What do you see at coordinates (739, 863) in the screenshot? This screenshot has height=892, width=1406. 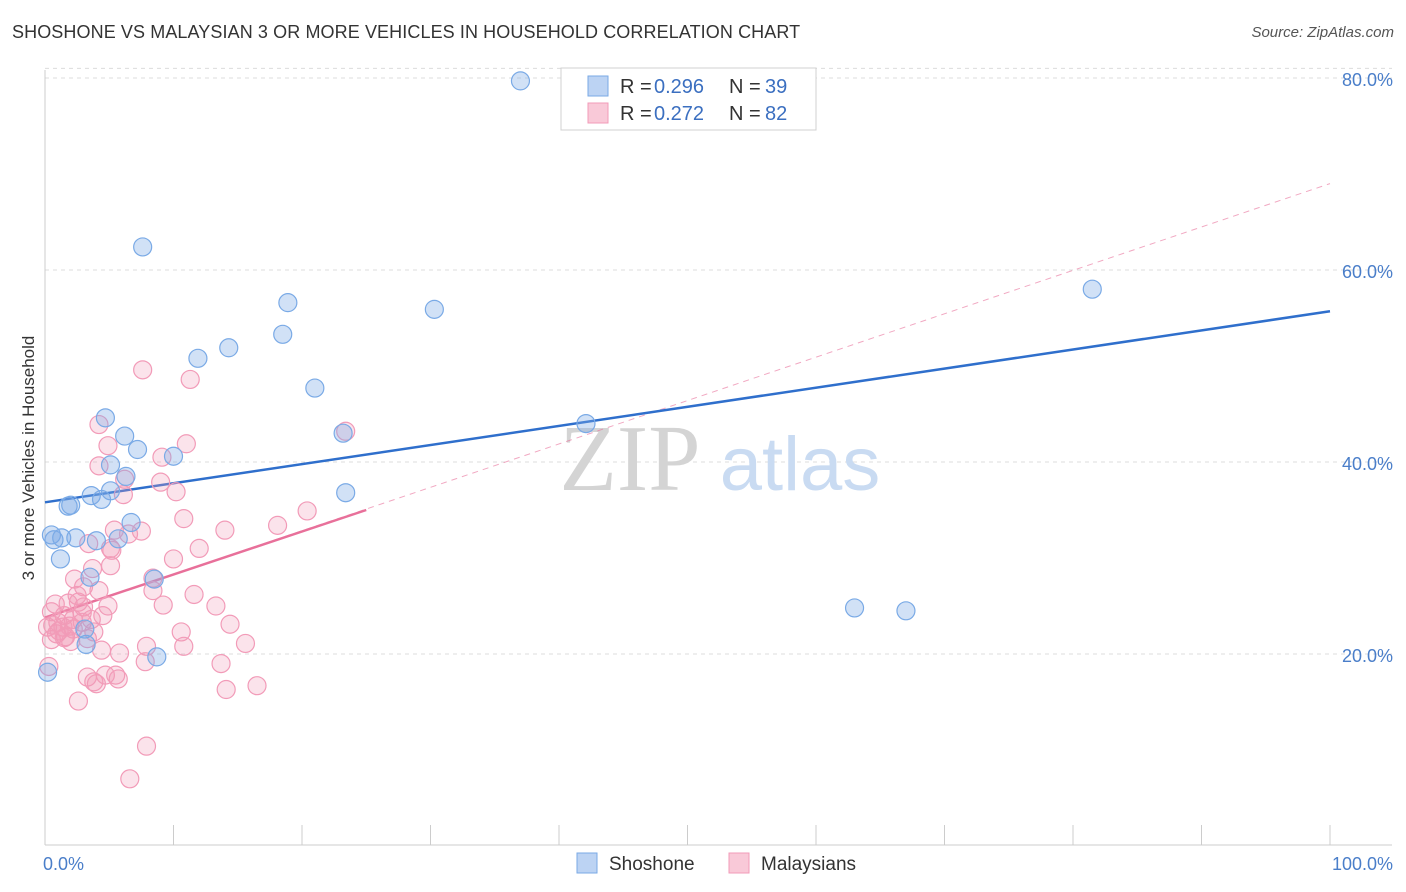 I see `bottom-legend-swatch-malaysians` at bounding box center [739, 863].